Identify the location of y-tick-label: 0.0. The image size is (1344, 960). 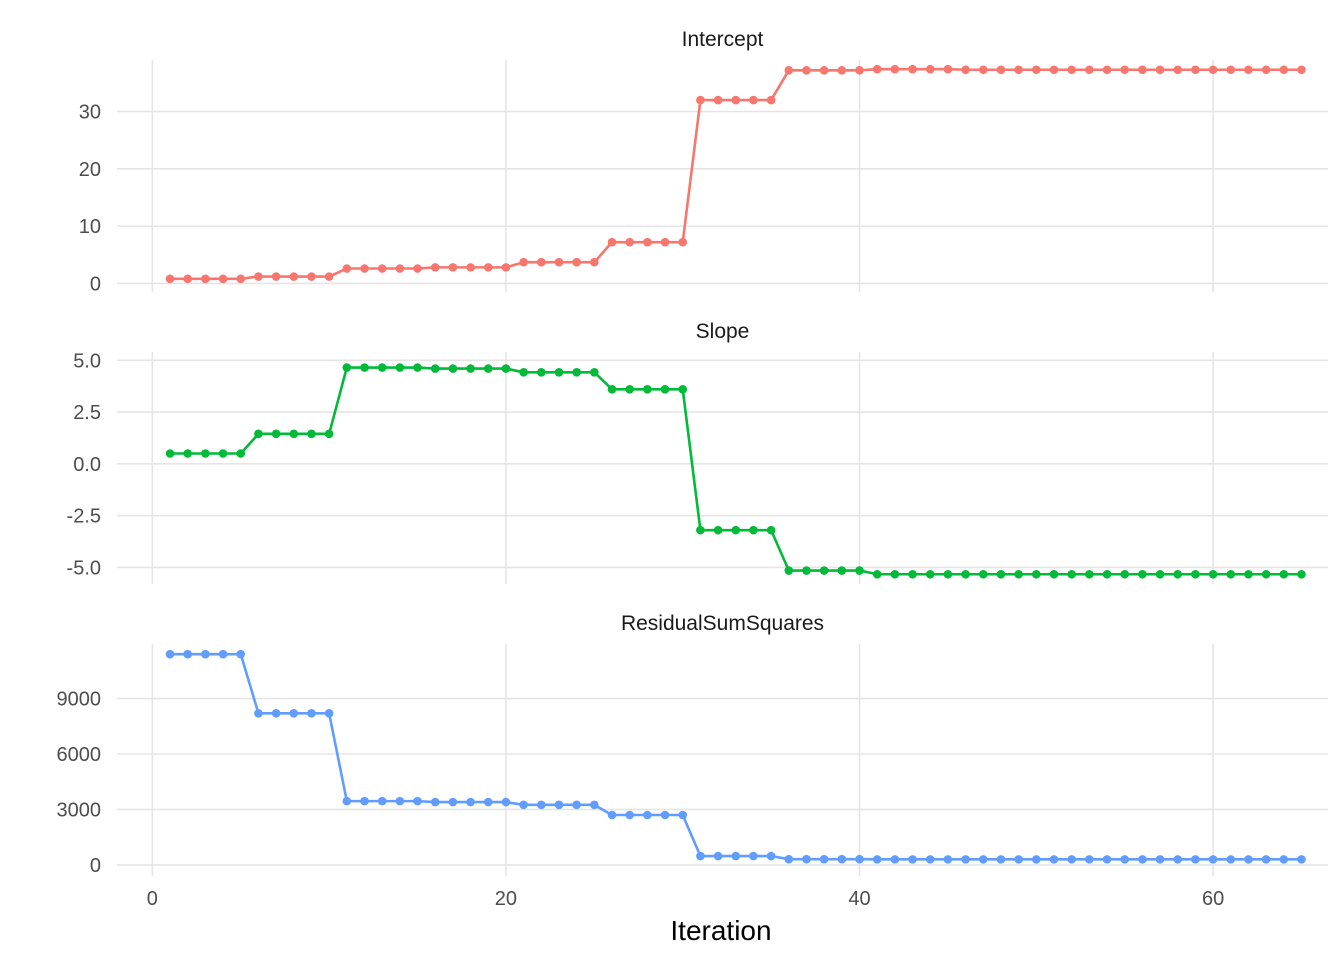
(87, 465).